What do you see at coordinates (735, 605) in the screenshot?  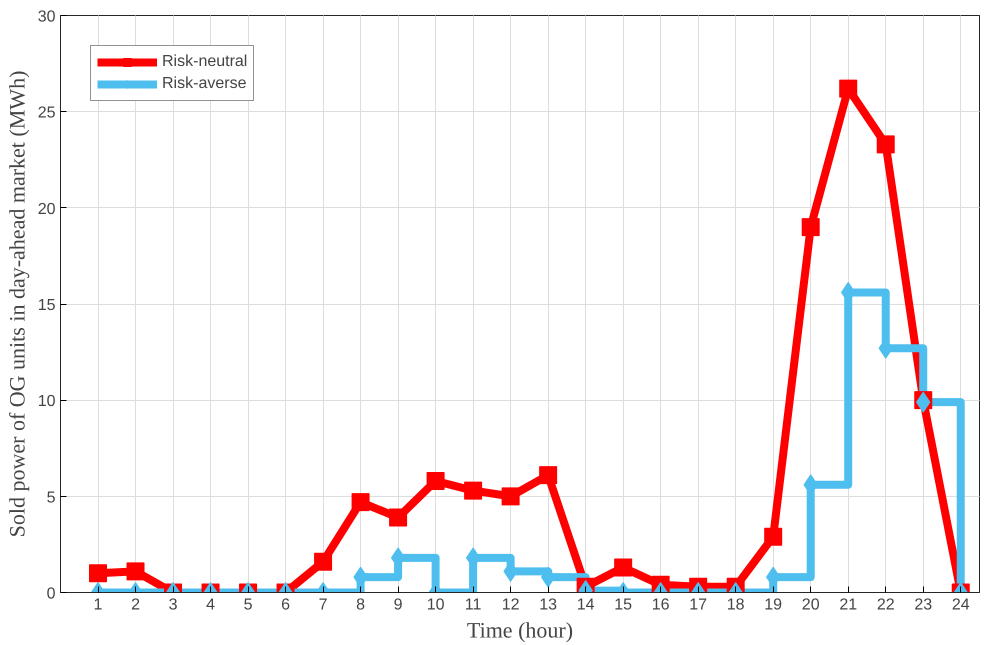 I see `x-tick-label: 18` at bounding box center [735, 605].